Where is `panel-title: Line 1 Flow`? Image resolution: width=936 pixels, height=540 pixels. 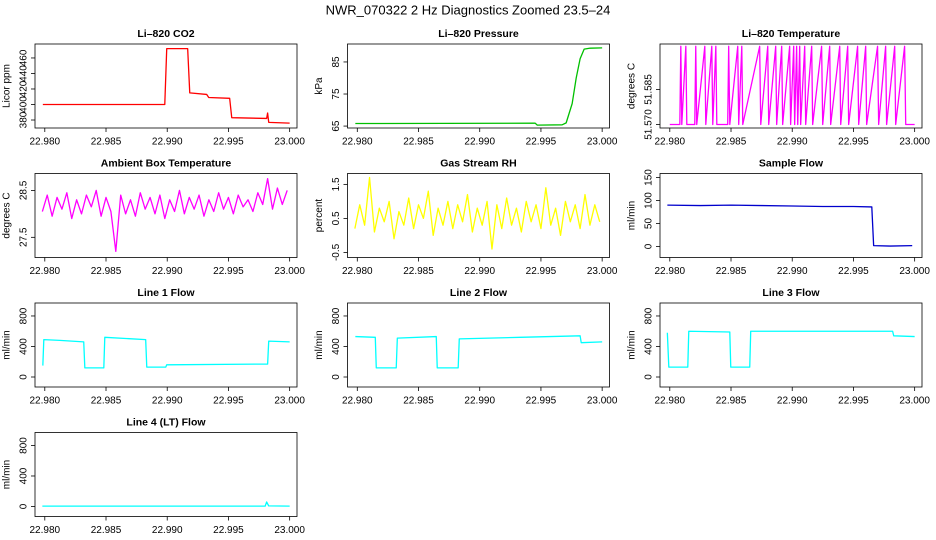 panel-title: Line 1 Flow is located at coordinates (166, 293).